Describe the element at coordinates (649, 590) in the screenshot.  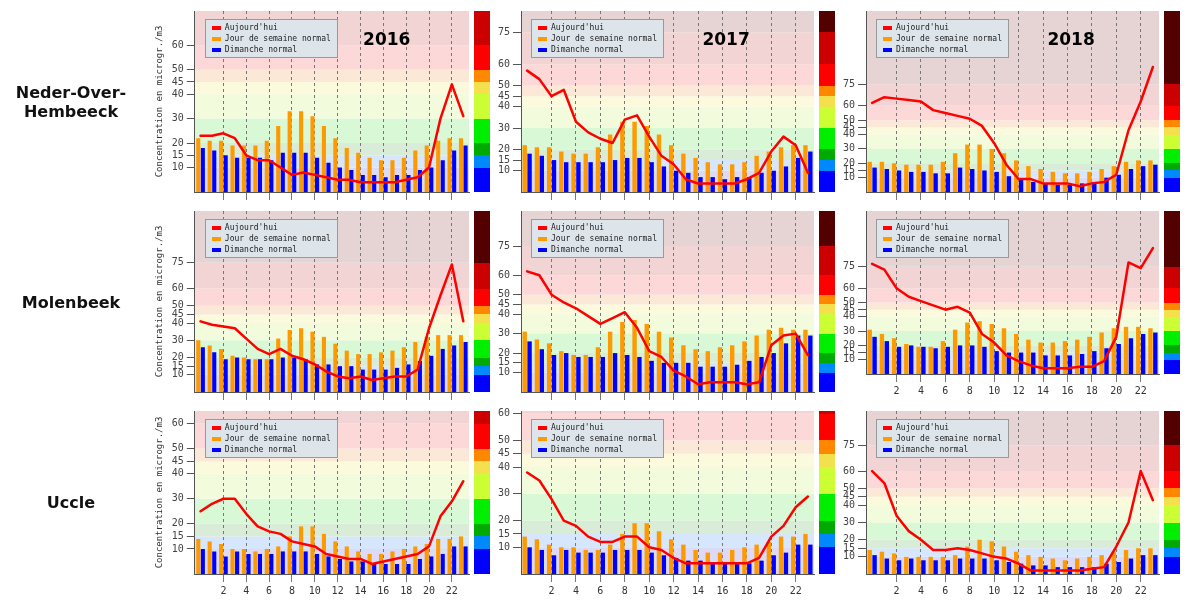
I see `x-tick-label: 10` at that location.